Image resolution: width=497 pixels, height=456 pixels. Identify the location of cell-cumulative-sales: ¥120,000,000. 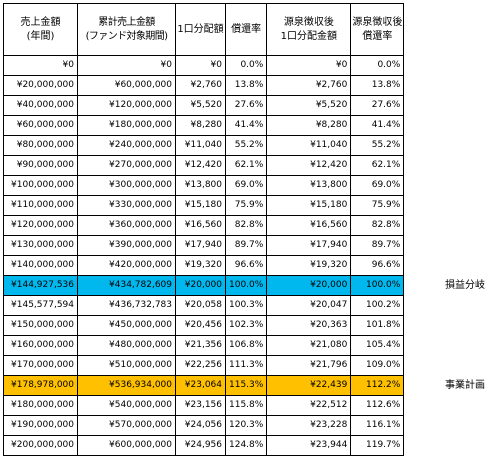
(126, 105).